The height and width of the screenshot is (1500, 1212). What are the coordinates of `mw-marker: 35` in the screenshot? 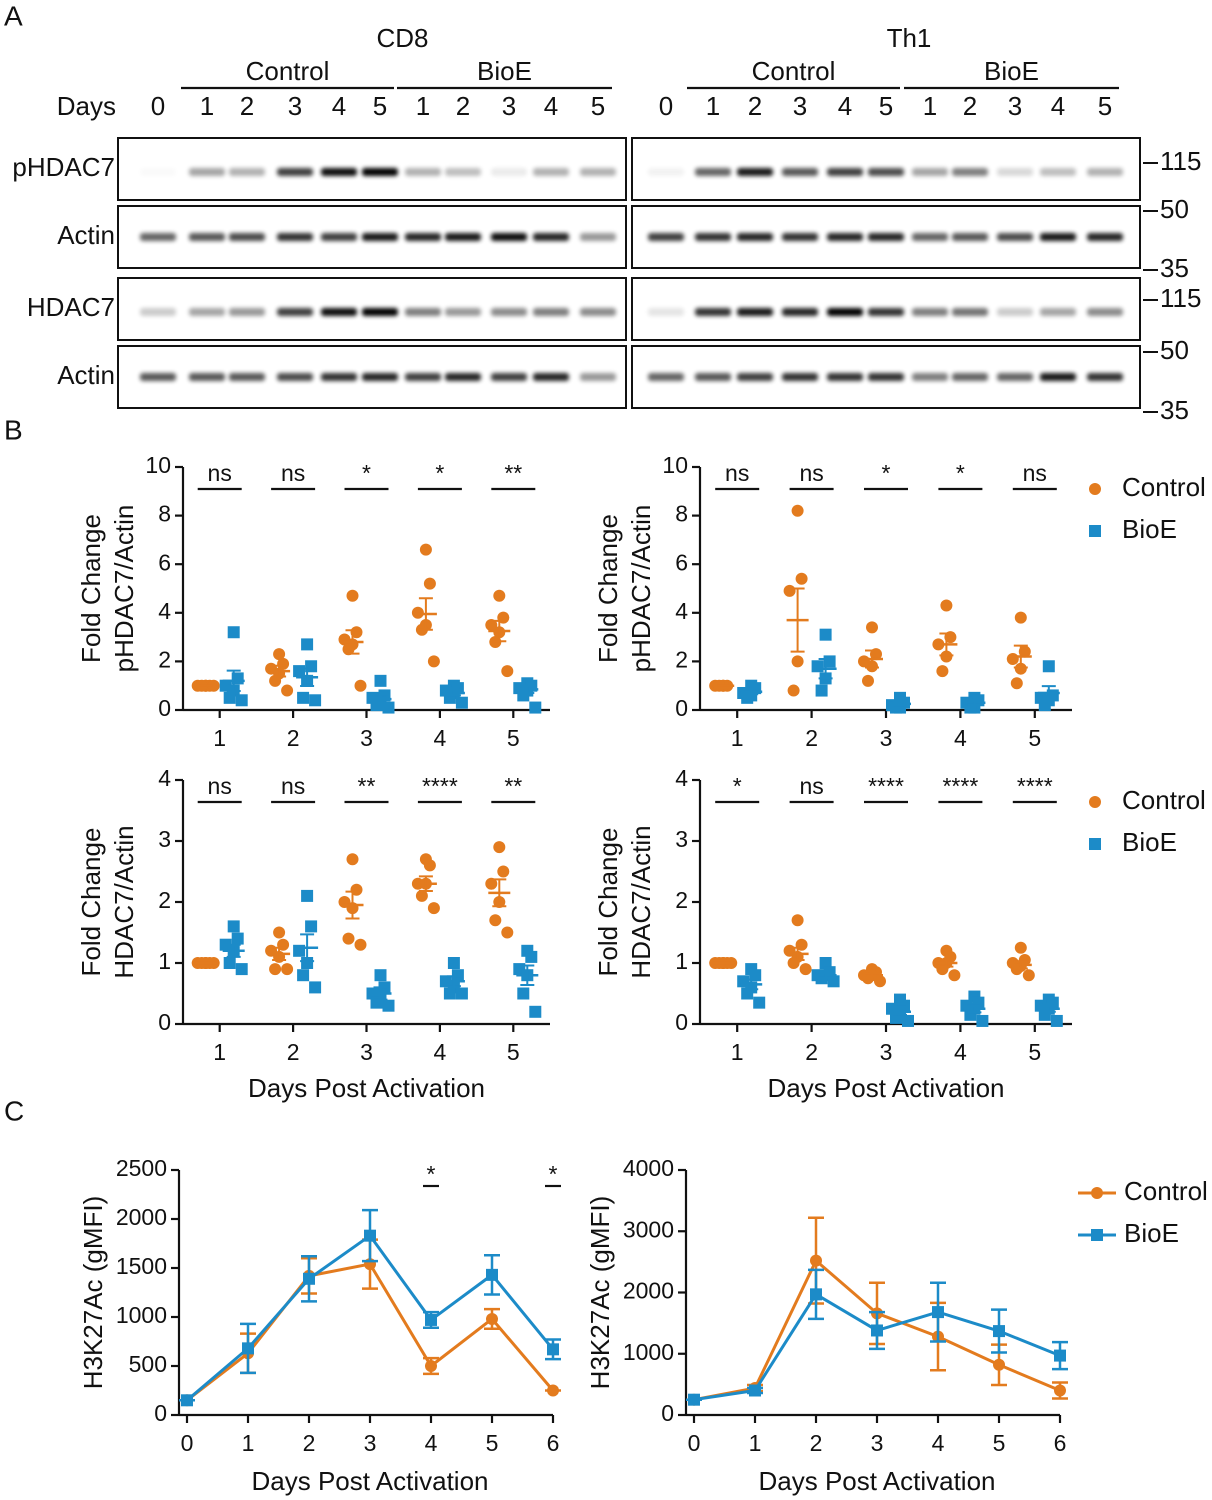 It's located at (1174, 268).